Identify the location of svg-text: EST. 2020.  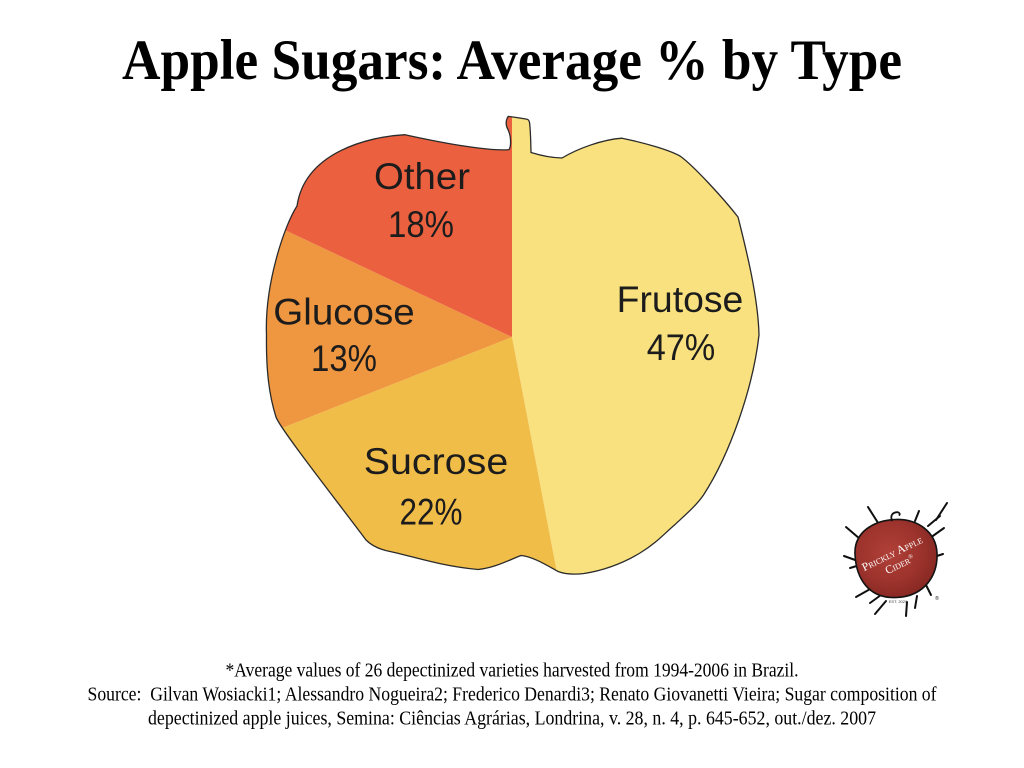
(898, 601).